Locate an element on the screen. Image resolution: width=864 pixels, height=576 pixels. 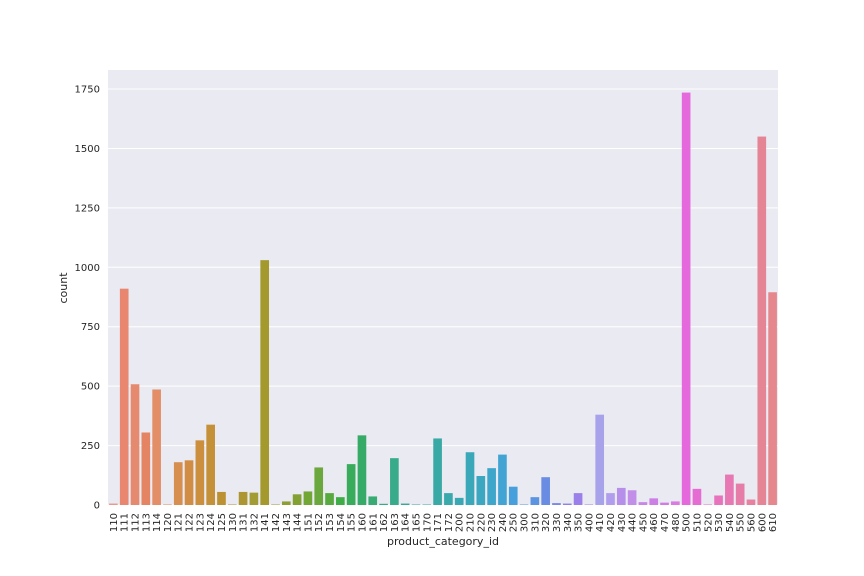
x-tick-label: 430 is located at coordinates (622, 522).